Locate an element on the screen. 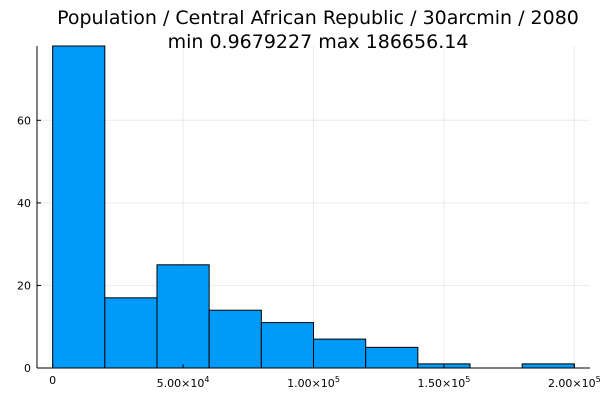 Image resolution: width=600 pixels, height=400 pixels. x-tick-label: 0 is located at coordinates (52, 380).